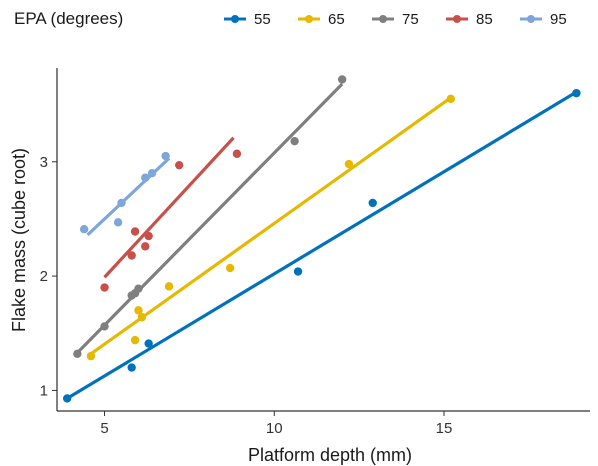 Image resolution: width=598 pixels, height=466 pixels. I want to click on legend-item-55: 55, so click(247, 19).